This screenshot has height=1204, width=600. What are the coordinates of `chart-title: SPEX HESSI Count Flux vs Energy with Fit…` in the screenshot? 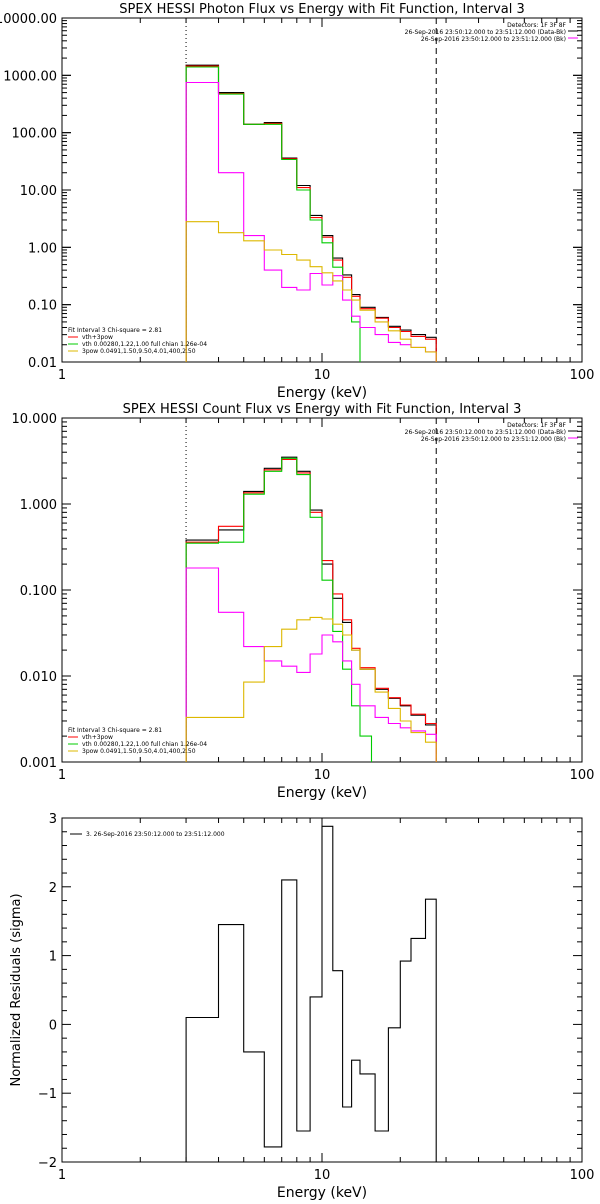 It's located at (322, 409).